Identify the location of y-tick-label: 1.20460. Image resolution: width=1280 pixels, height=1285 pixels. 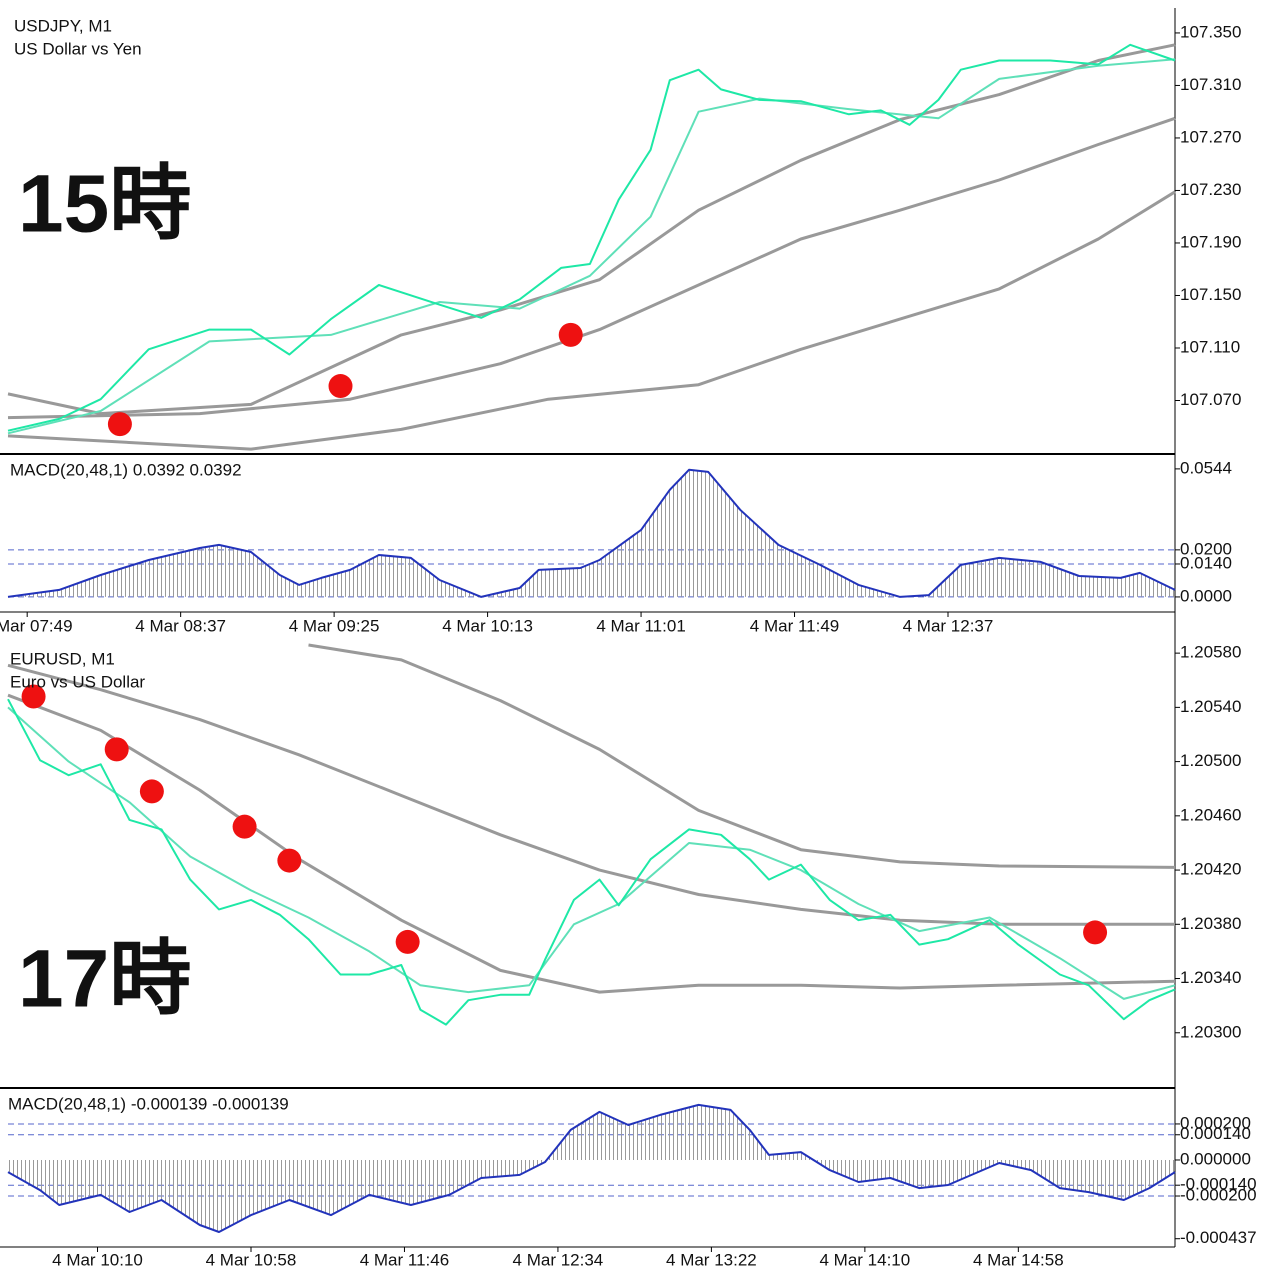
(1210, 814).